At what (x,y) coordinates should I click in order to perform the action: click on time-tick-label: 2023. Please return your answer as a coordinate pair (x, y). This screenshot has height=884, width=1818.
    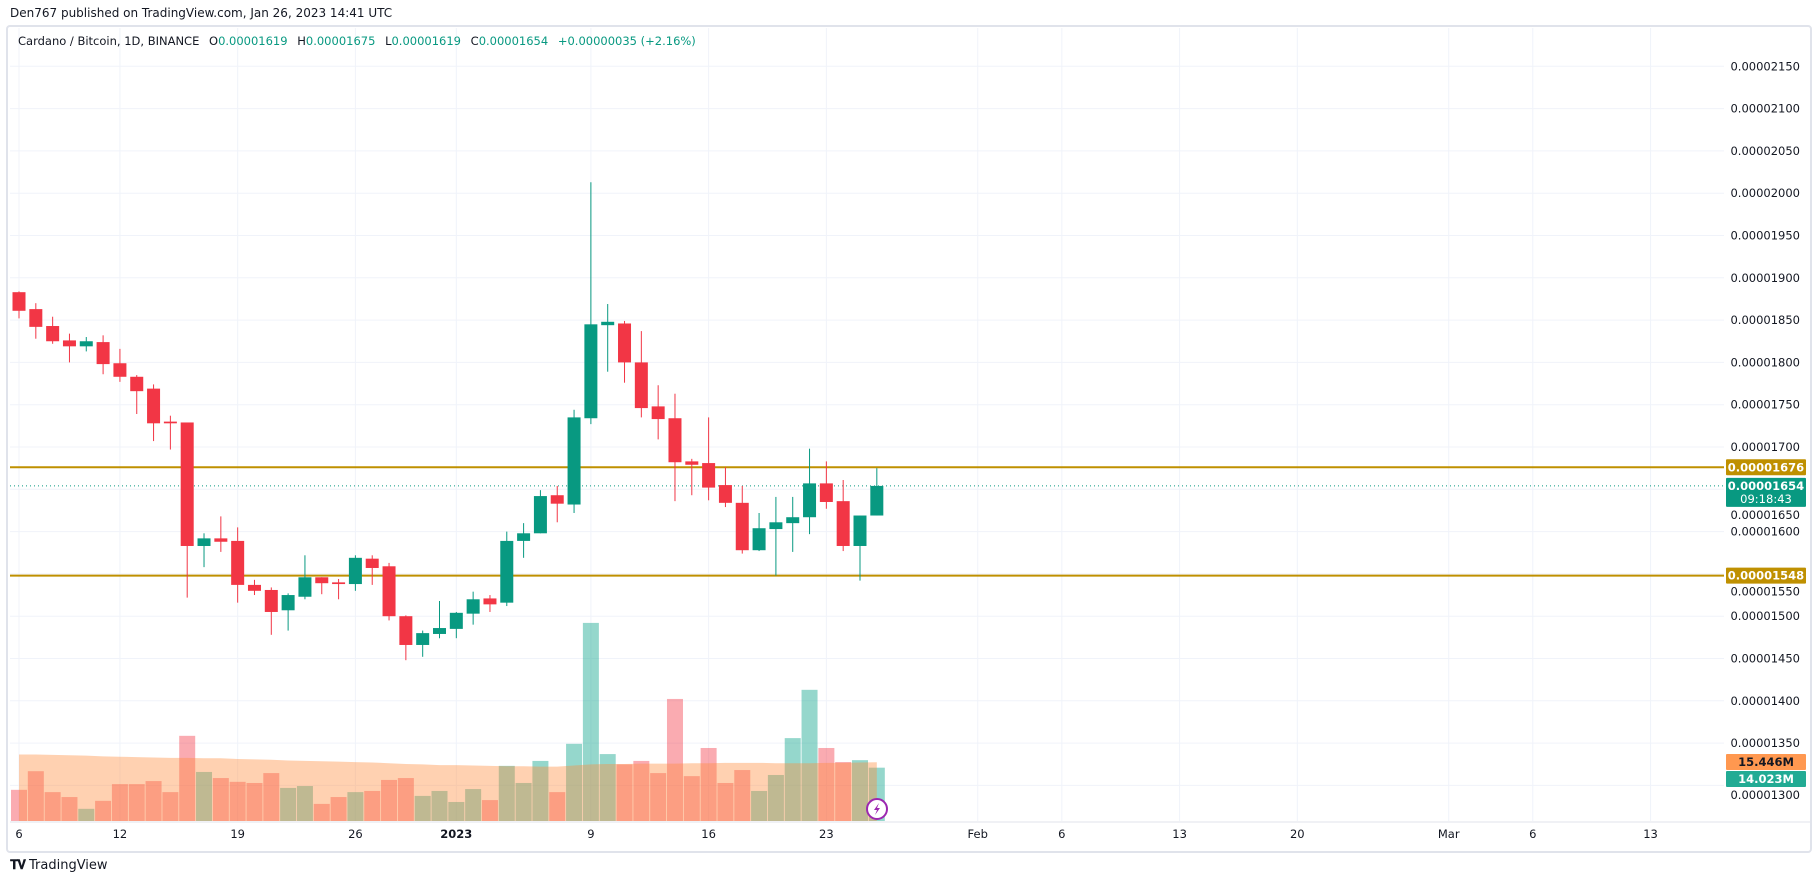
    Looking at the image, I should click on (456, 834).